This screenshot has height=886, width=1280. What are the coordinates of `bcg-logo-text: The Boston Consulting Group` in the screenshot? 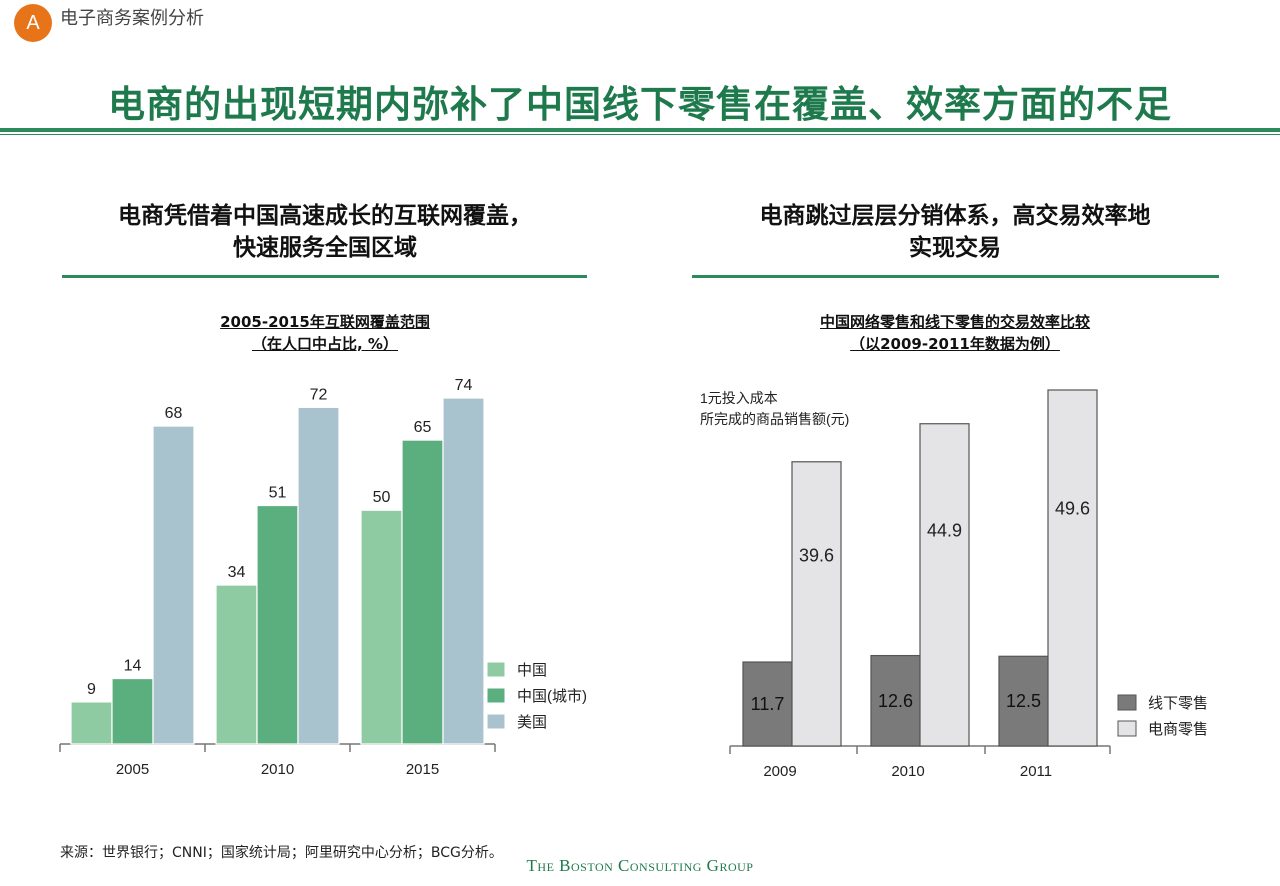 It's located at (640, 865).